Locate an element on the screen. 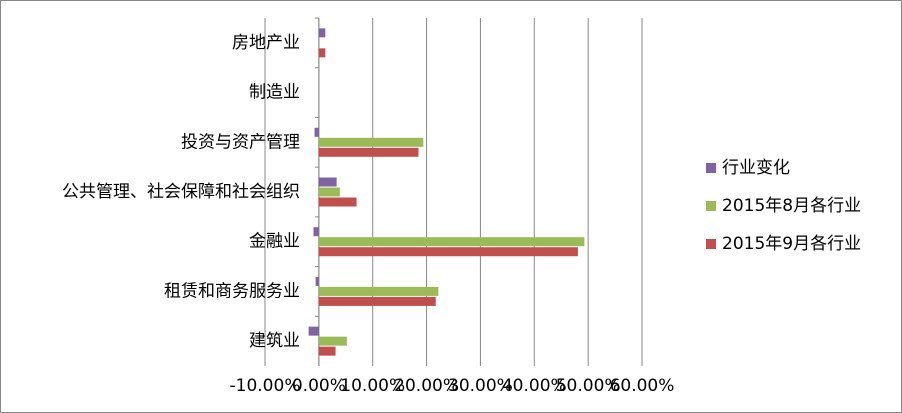  legend-label: 行业变化 is located at coordinates (756, 168).